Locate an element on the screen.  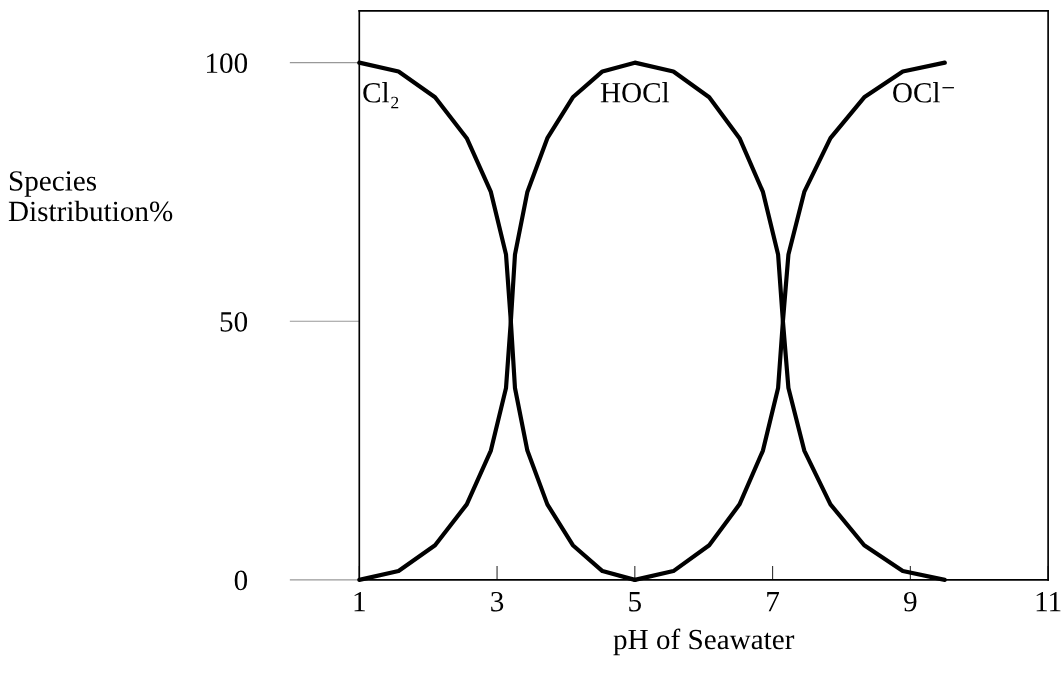
x-axis-title: pH of Seawater is located at coordinates (704, 642).